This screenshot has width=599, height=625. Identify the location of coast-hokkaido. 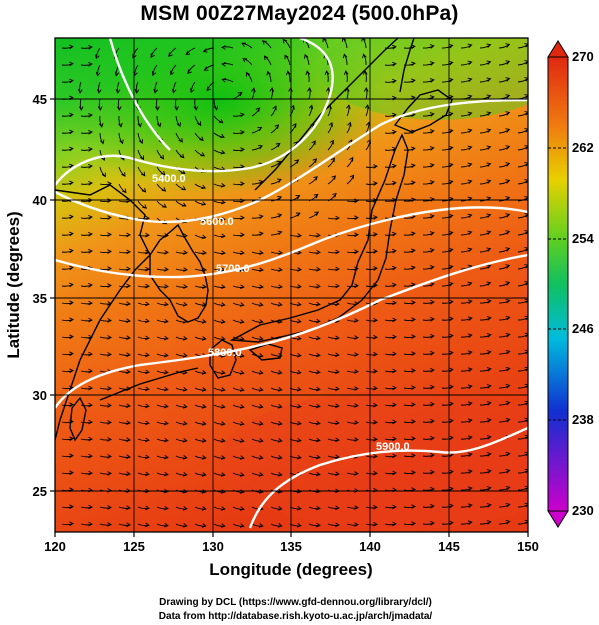
(423, 111).